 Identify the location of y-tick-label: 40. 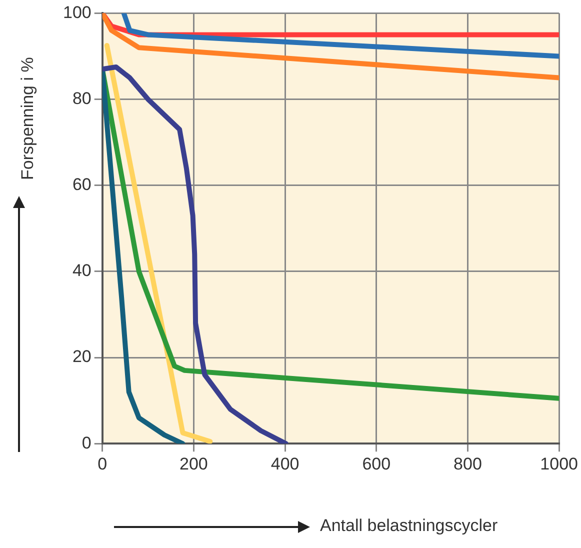
(82, 270).